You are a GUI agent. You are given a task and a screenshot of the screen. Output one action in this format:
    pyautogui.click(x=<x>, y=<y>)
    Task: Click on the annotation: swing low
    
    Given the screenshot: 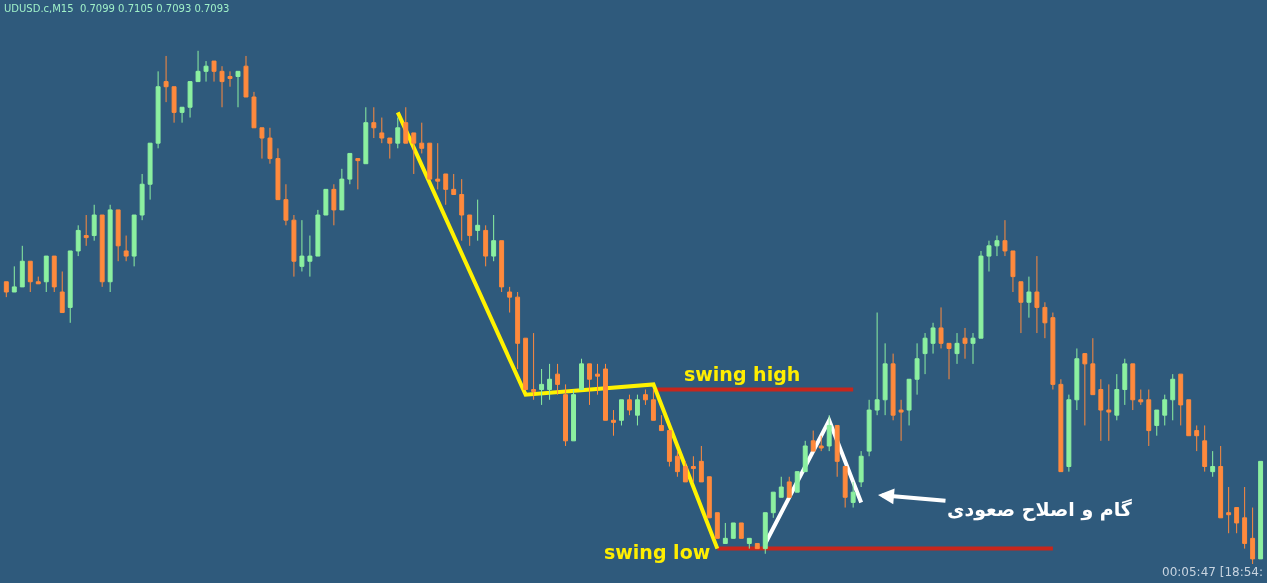 What is the action you would take?
    pyautogui.click(x=657, y=552)
    